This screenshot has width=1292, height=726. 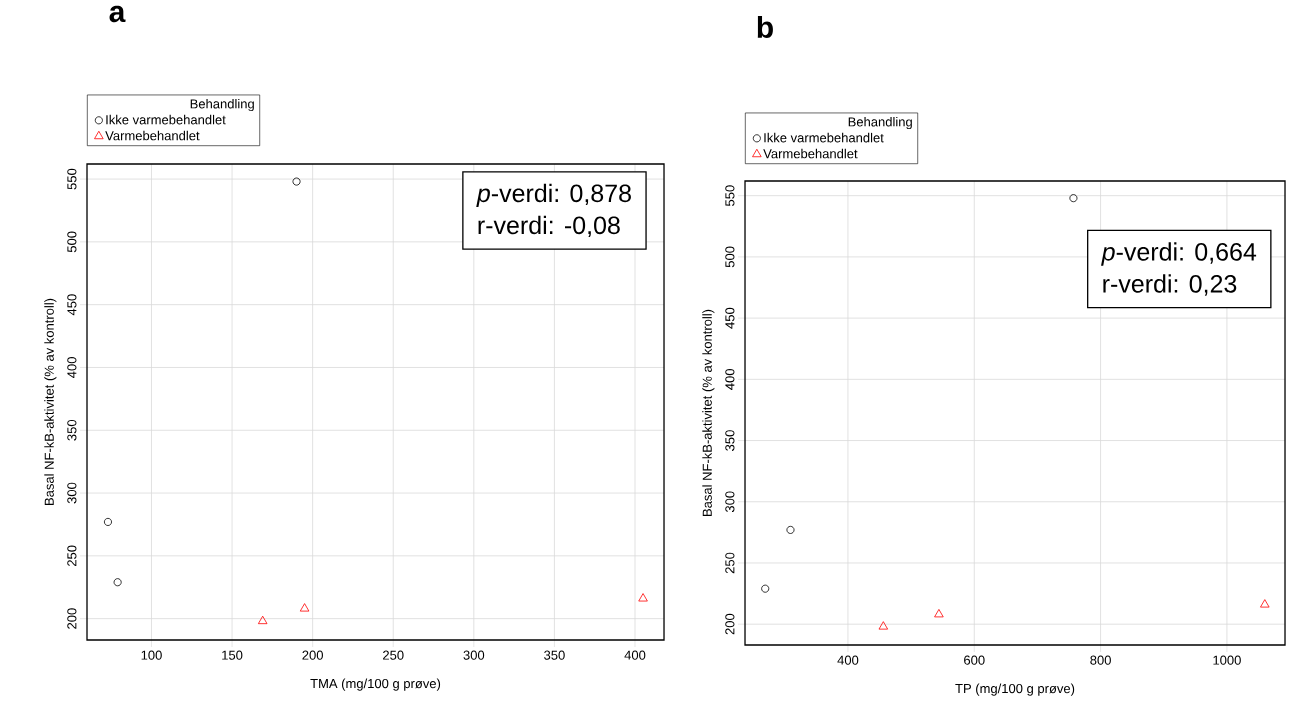 What do you see at coordinates (151, 655) in the screenshot?
I see `x-tick-label: 100` at bounding box center [151, 655].